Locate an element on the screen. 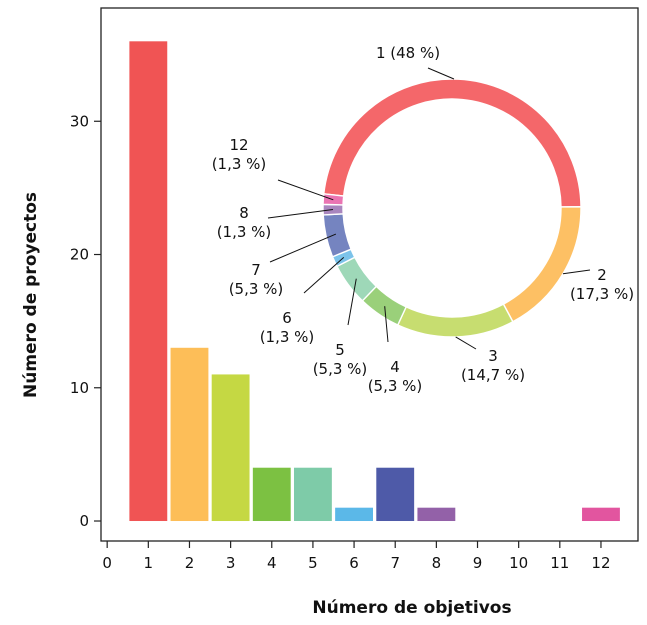 The height and width of the screenshot is (625, 647). y-tick-label: 30 is located at coordinates (79, 121).